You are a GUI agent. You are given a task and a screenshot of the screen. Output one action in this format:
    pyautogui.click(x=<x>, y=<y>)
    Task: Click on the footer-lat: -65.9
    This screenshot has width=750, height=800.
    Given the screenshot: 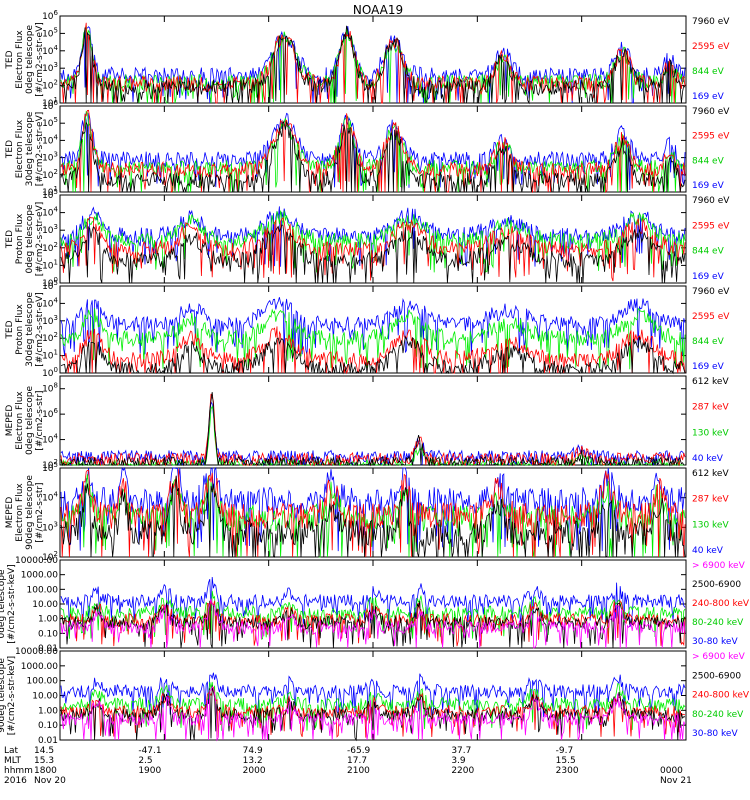 What is the action you would take?
    pyautogui.click(x=359, y=751)
    